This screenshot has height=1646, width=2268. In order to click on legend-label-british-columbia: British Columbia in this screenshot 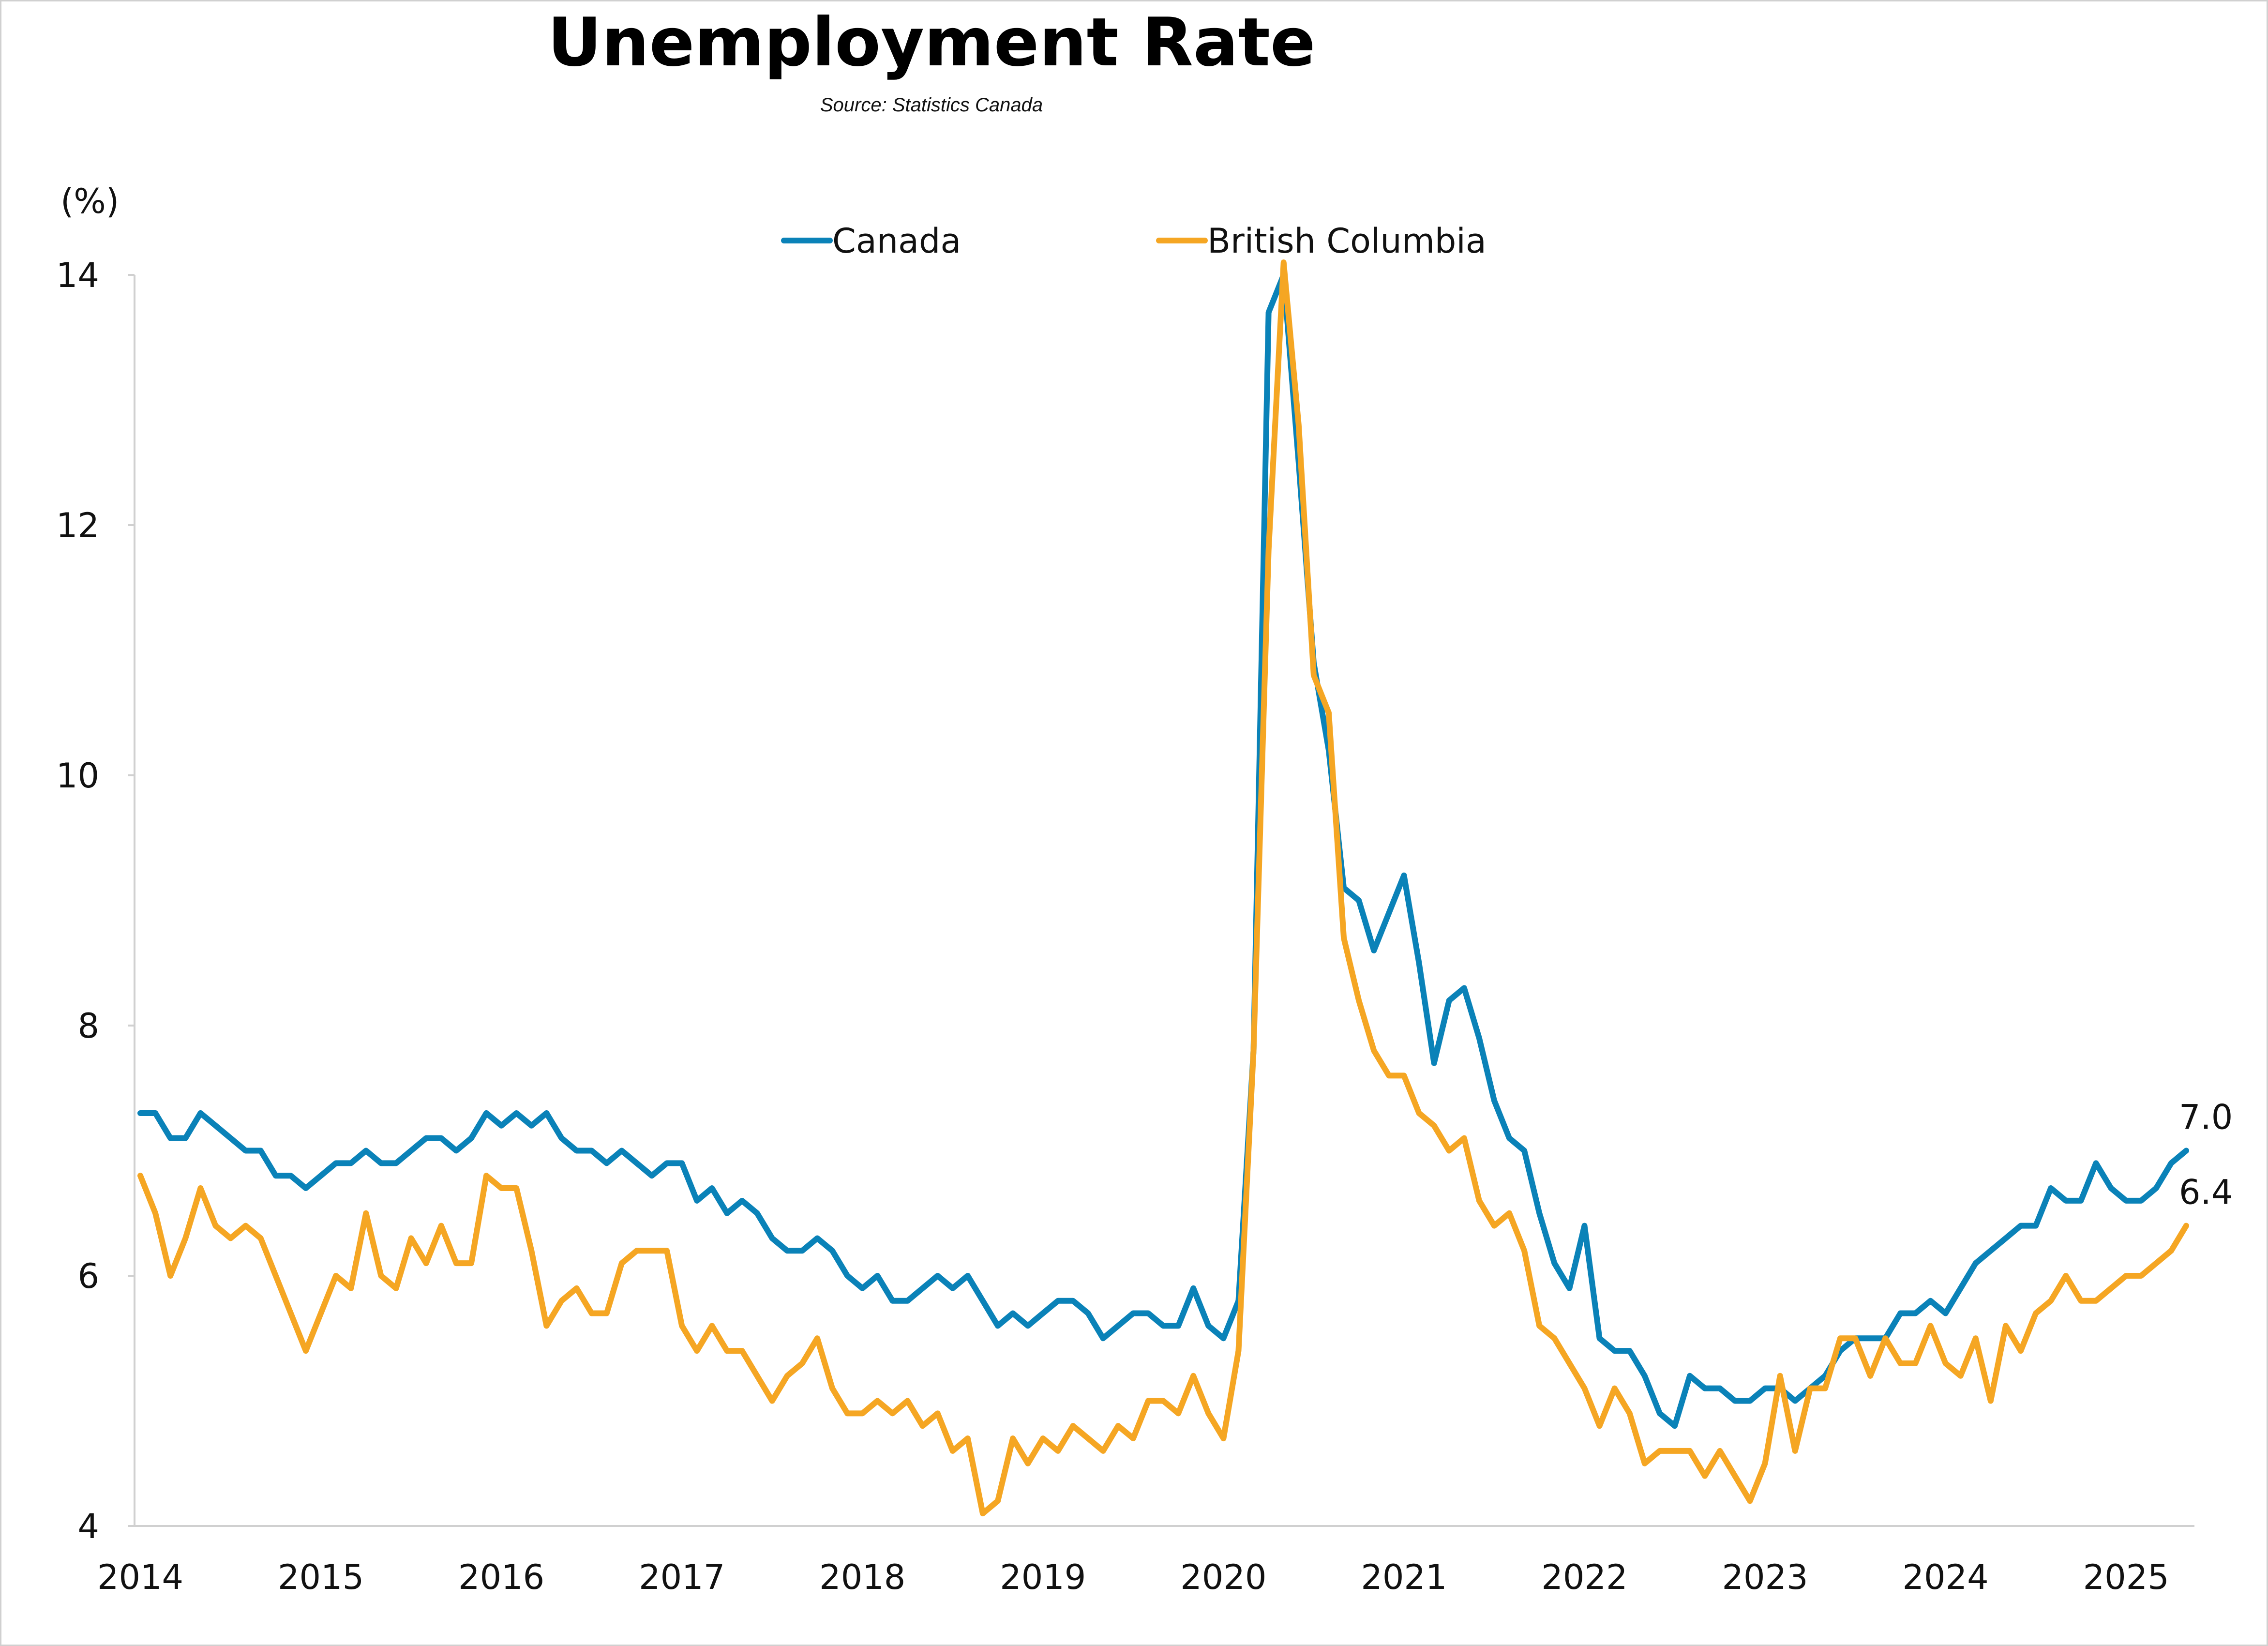, I will do `click(1347, 241)`.